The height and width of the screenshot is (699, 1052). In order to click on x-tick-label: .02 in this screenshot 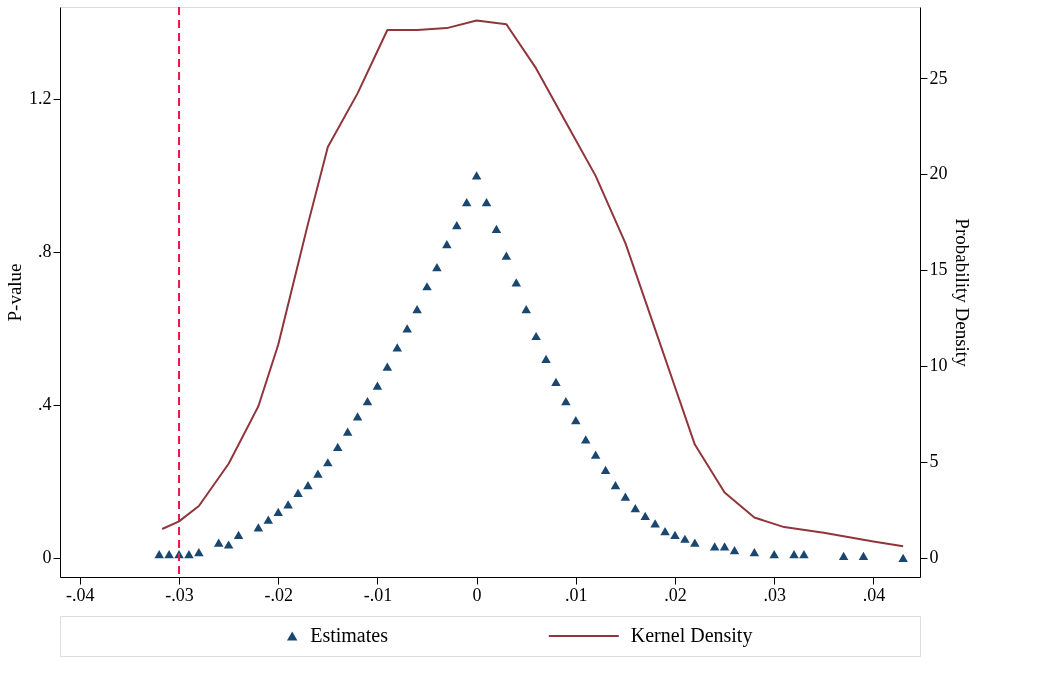, I will do `click(675, 594)`.